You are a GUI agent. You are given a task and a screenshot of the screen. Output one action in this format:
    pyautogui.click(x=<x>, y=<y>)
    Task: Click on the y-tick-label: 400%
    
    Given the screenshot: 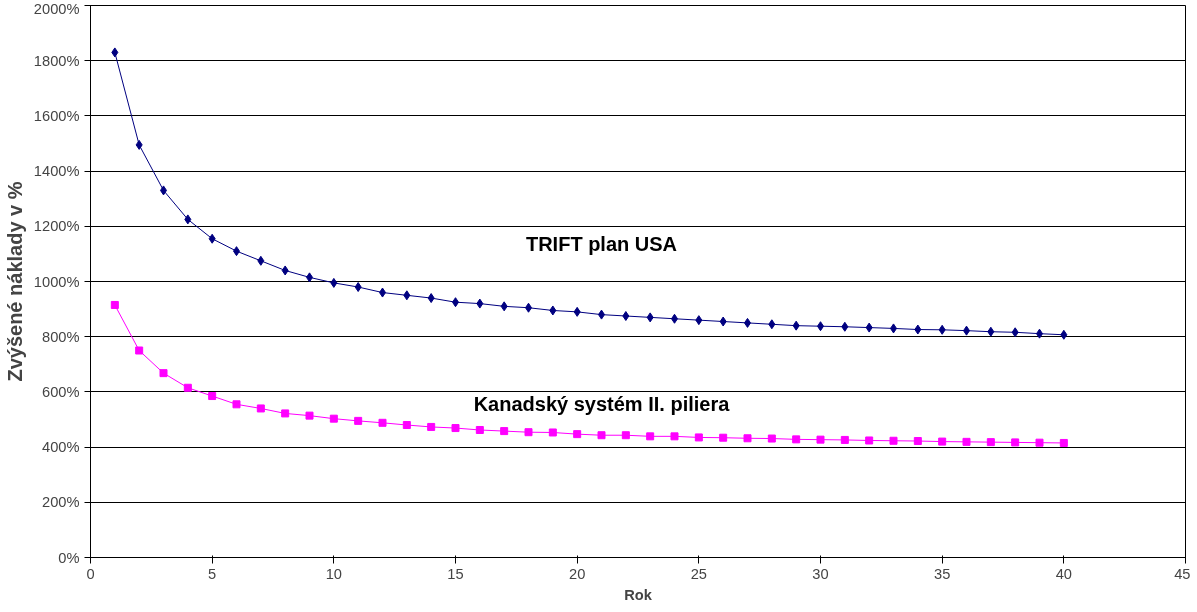 What is the action you would take?
    pyautogui.click(x=61, y=447)
    